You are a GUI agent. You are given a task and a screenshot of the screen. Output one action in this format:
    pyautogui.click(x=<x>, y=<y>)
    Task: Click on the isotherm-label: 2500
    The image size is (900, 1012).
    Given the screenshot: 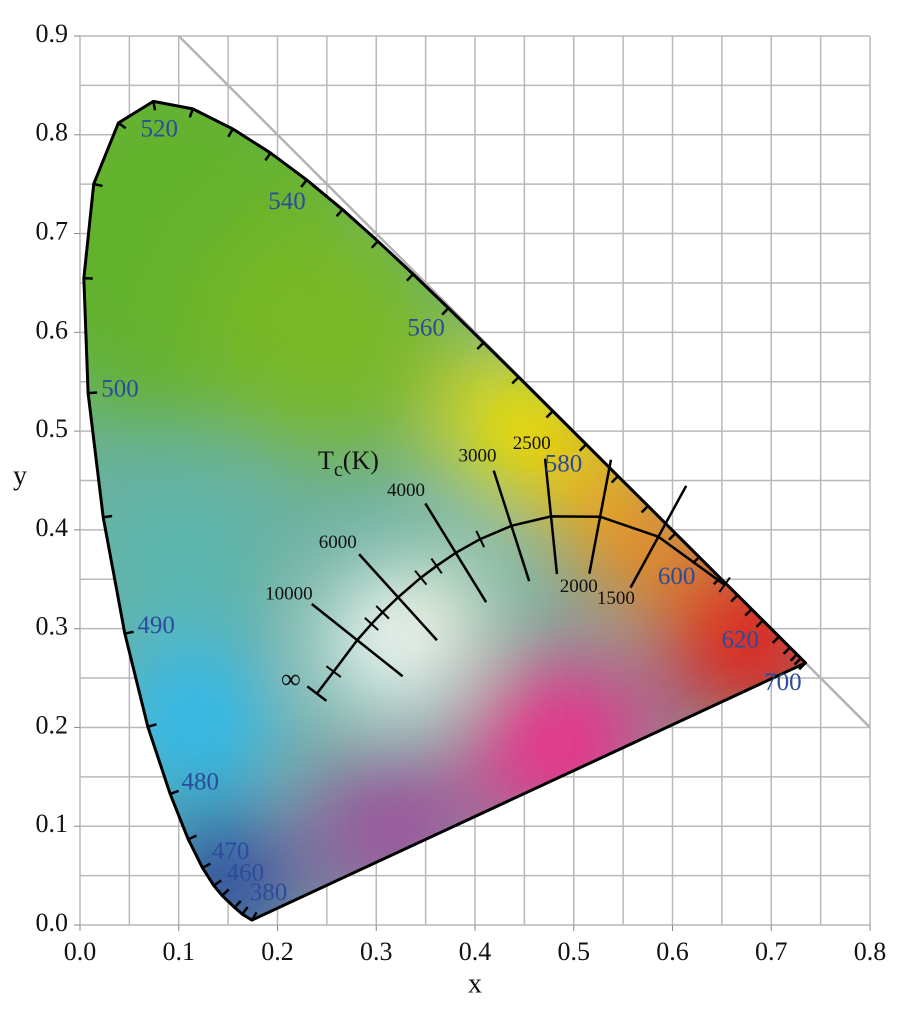 What is the action you would take?
    pyautogui.click(x=532, y=443)
    